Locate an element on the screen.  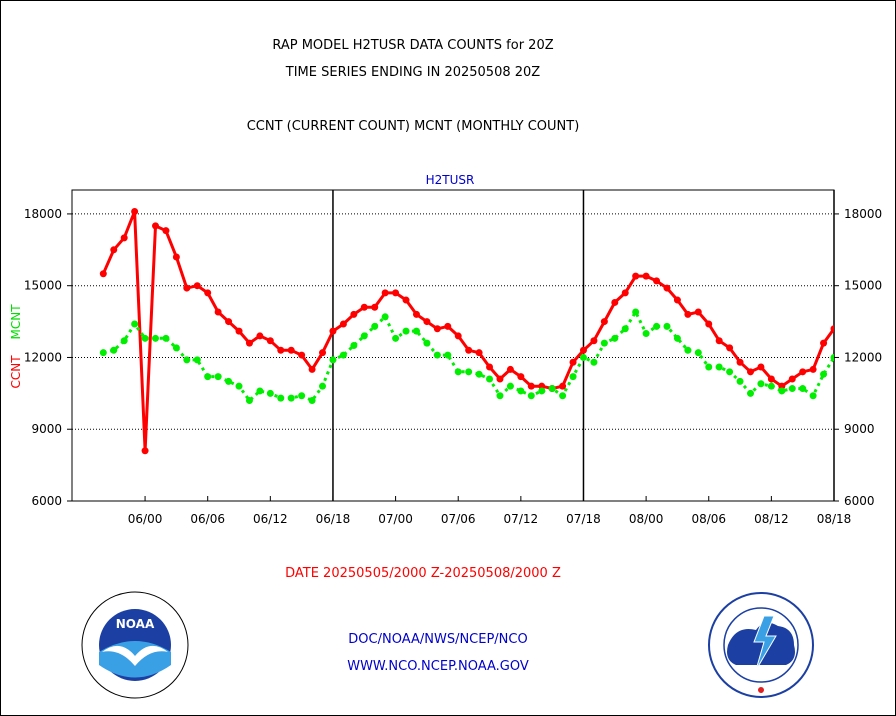
noaa-logo-text: NOAA is located at coordinates (135, 624).